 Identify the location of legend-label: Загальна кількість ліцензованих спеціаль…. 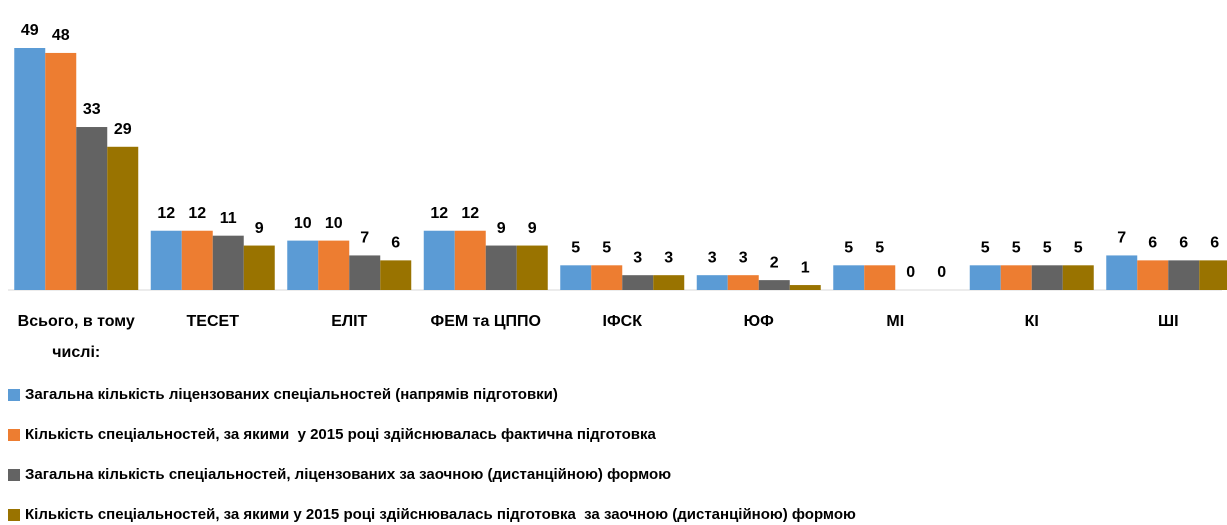
(291, 394).